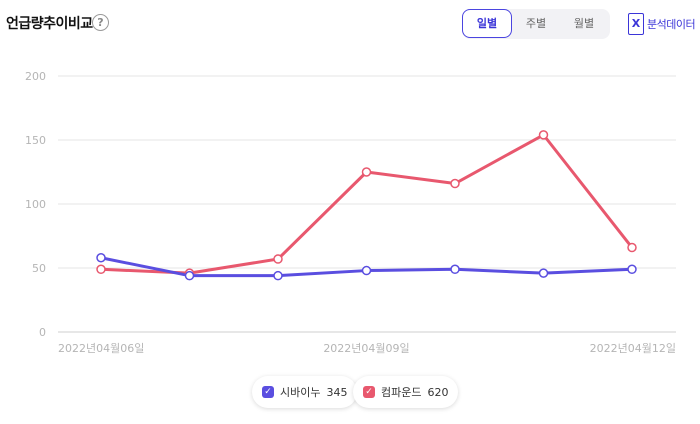 The image size is (700, 424). What do you see at coordinates (101, 348) in the screenshot?
I see `x-tick-label: 2022년04월06일` at bounding box center [101, 348].